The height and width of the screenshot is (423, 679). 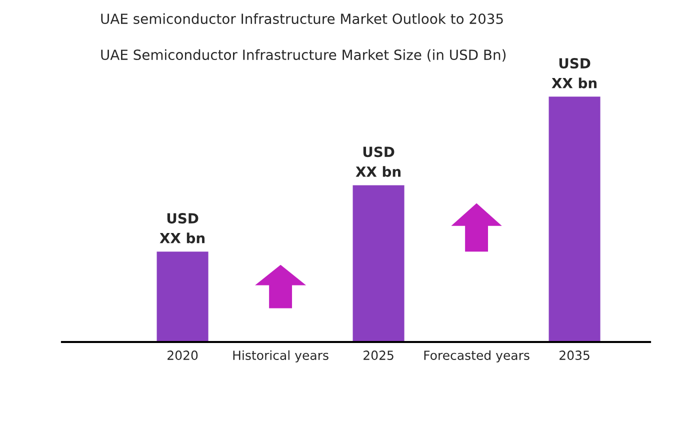 I want to click on x-tick-label: 2035, so click(x=575, y=355).